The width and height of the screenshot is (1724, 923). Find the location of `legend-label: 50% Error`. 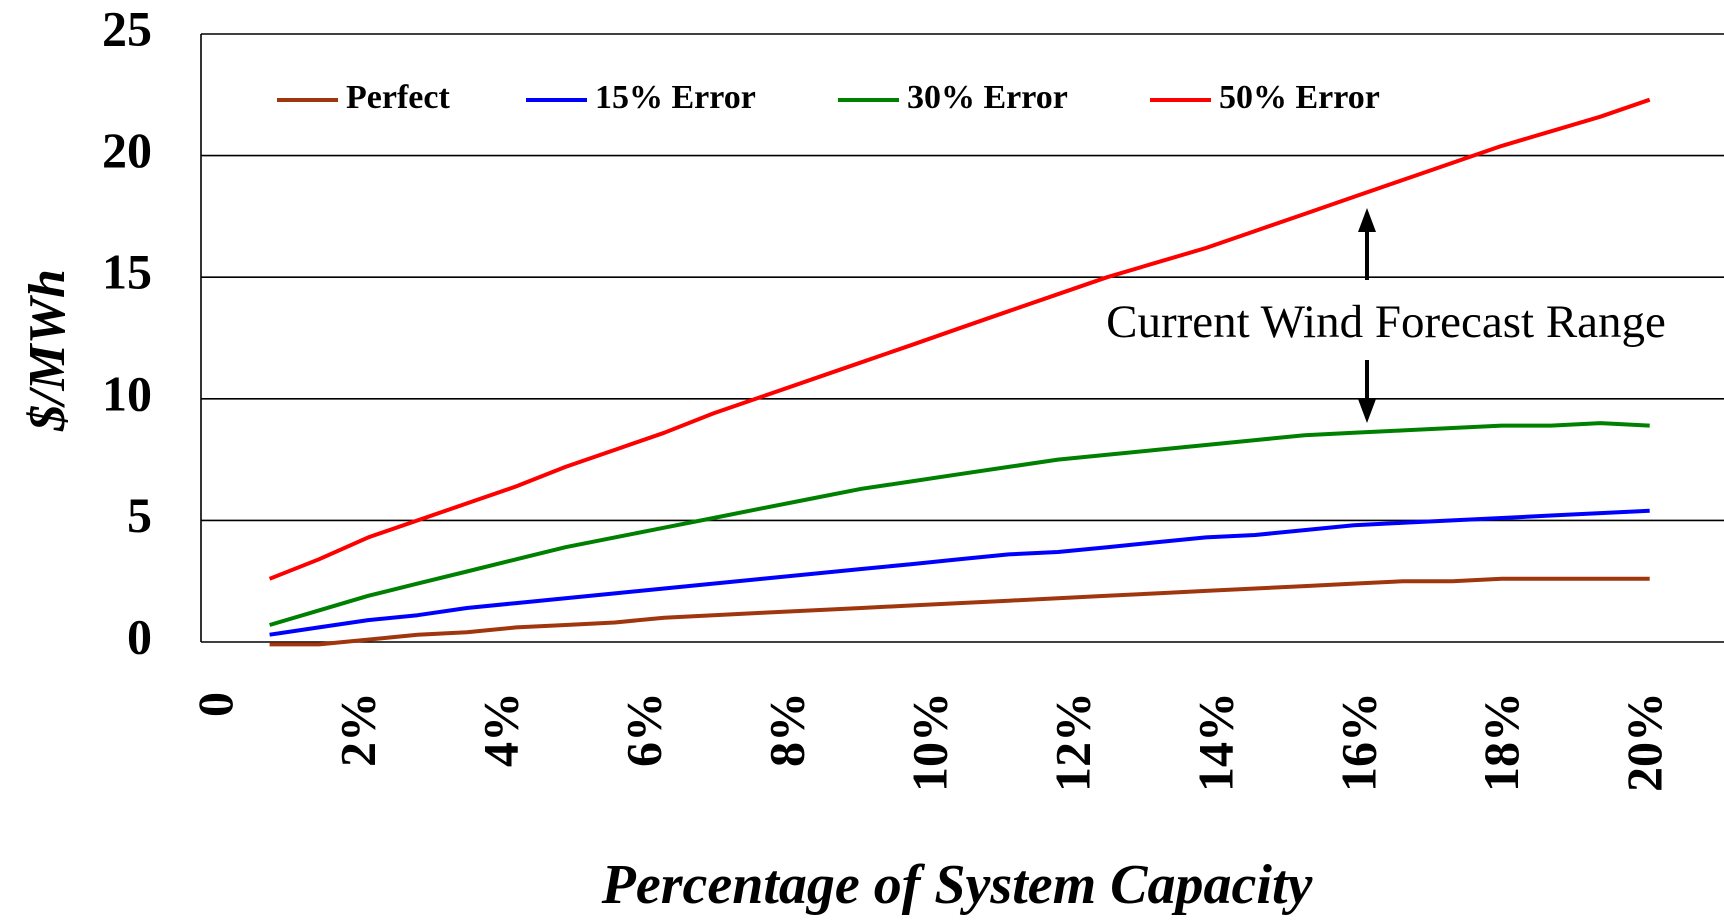

legend-label: 50% Error is located at coordinates (1299, 97).